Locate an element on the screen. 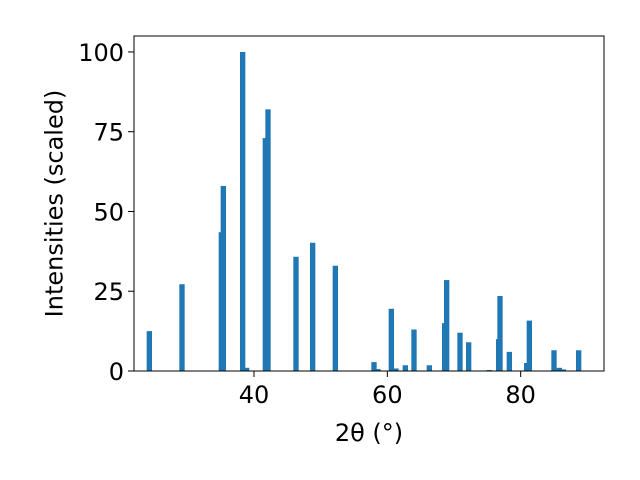  y-tick-label: 50 is located at coordinates (108, 212).